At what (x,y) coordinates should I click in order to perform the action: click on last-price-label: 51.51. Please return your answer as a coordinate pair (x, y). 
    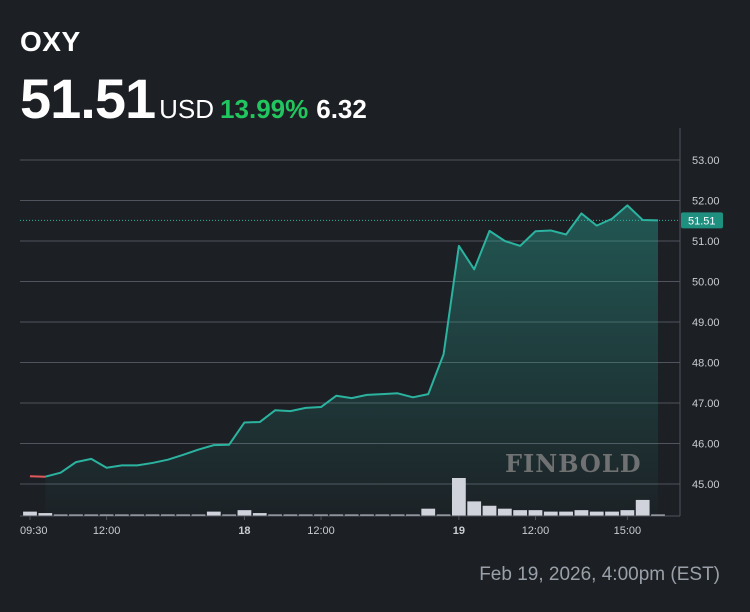
    Looking at the image, I should click on (702, 221).